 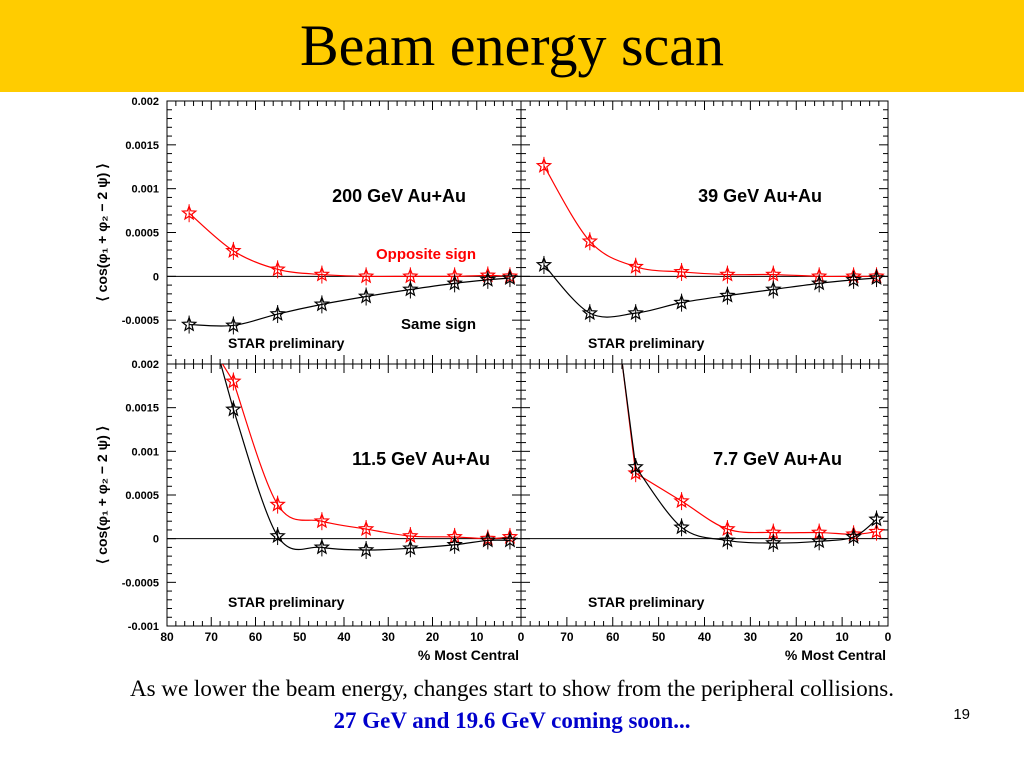 I want to click on title-band, so click(x=512, y=46).